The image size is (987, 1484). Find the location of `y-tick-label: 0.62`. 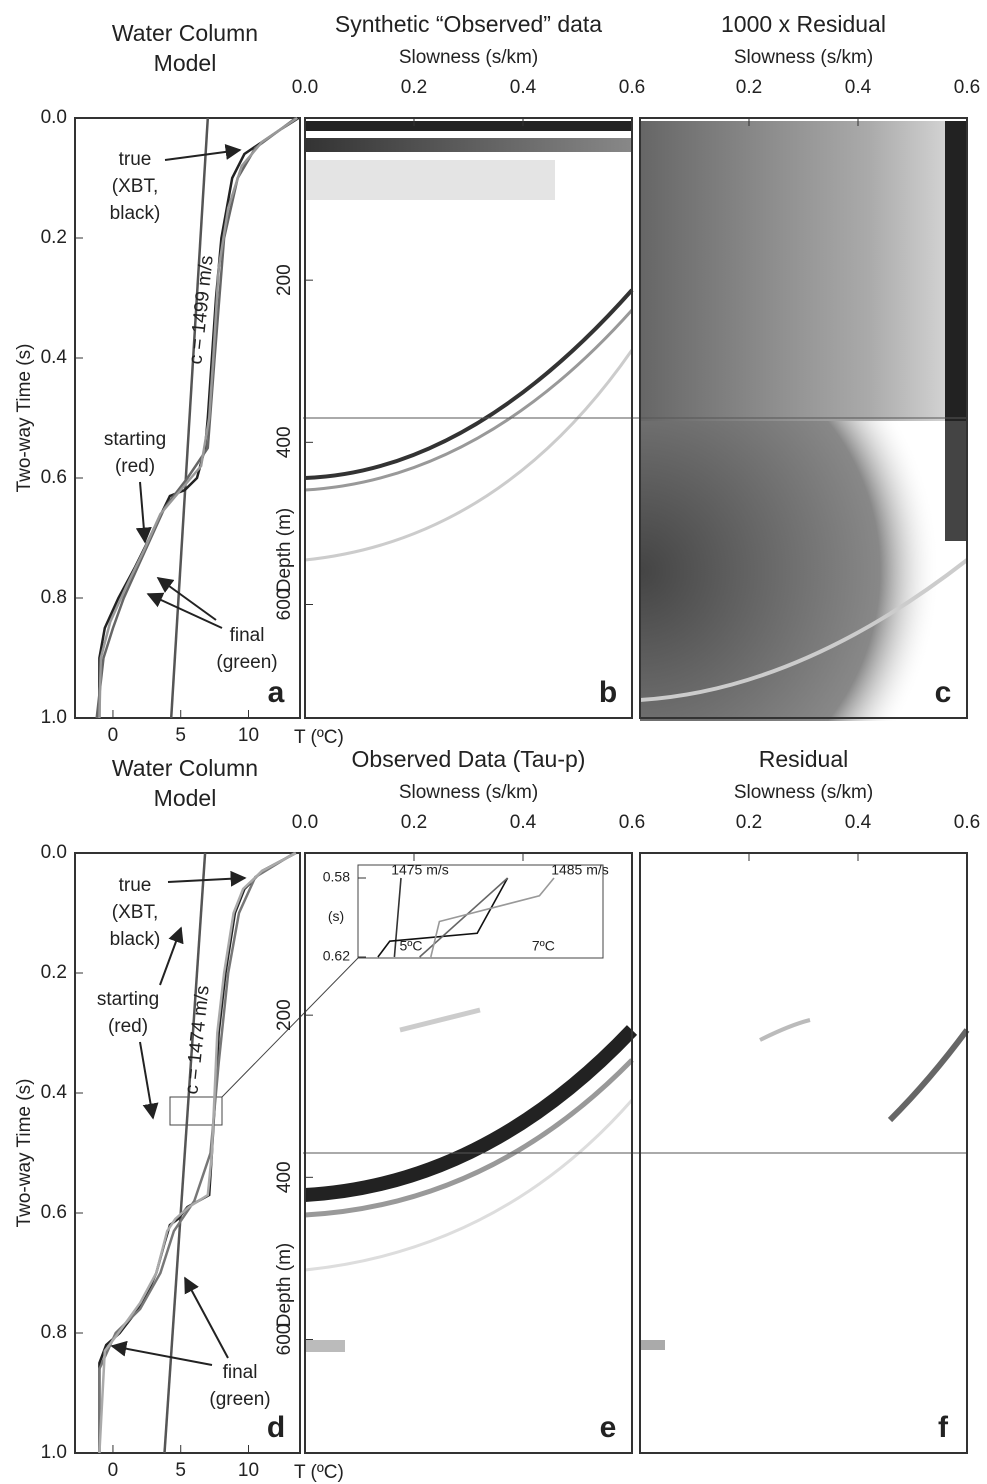

y-tick-label: 0.62 is located at coordinates (336, 956).